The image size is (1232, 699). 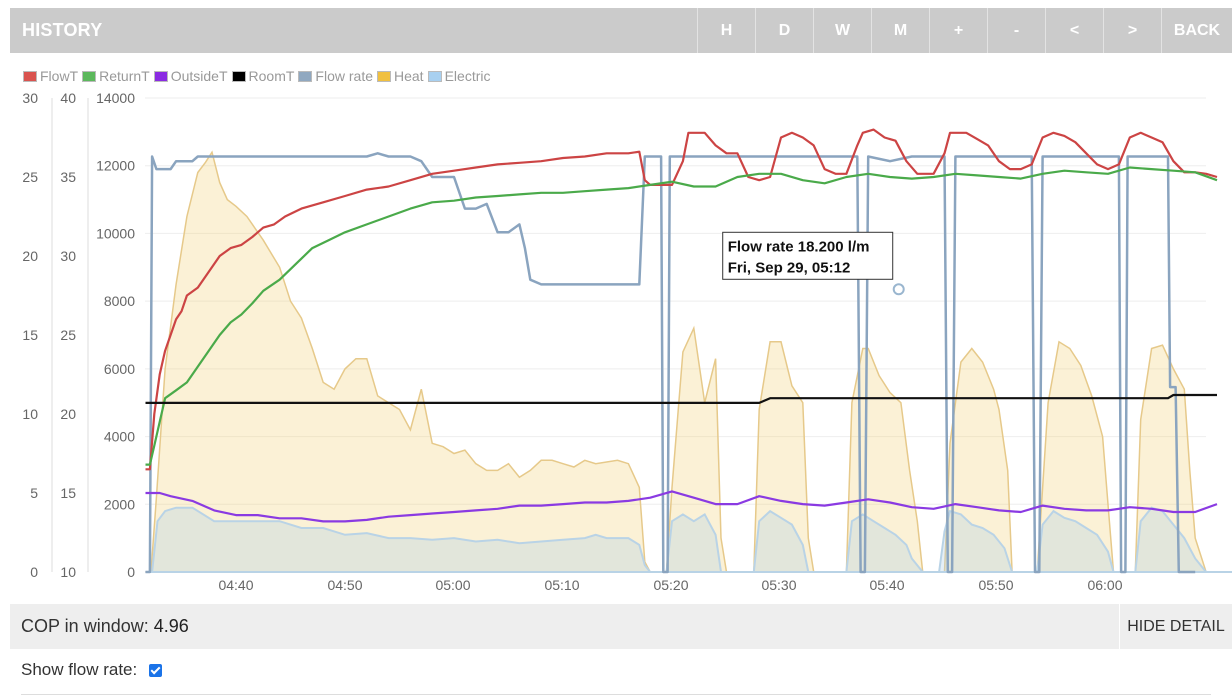 I want to click on legend-item-flow-rate: Flow rate, so click(x=335, y=76).